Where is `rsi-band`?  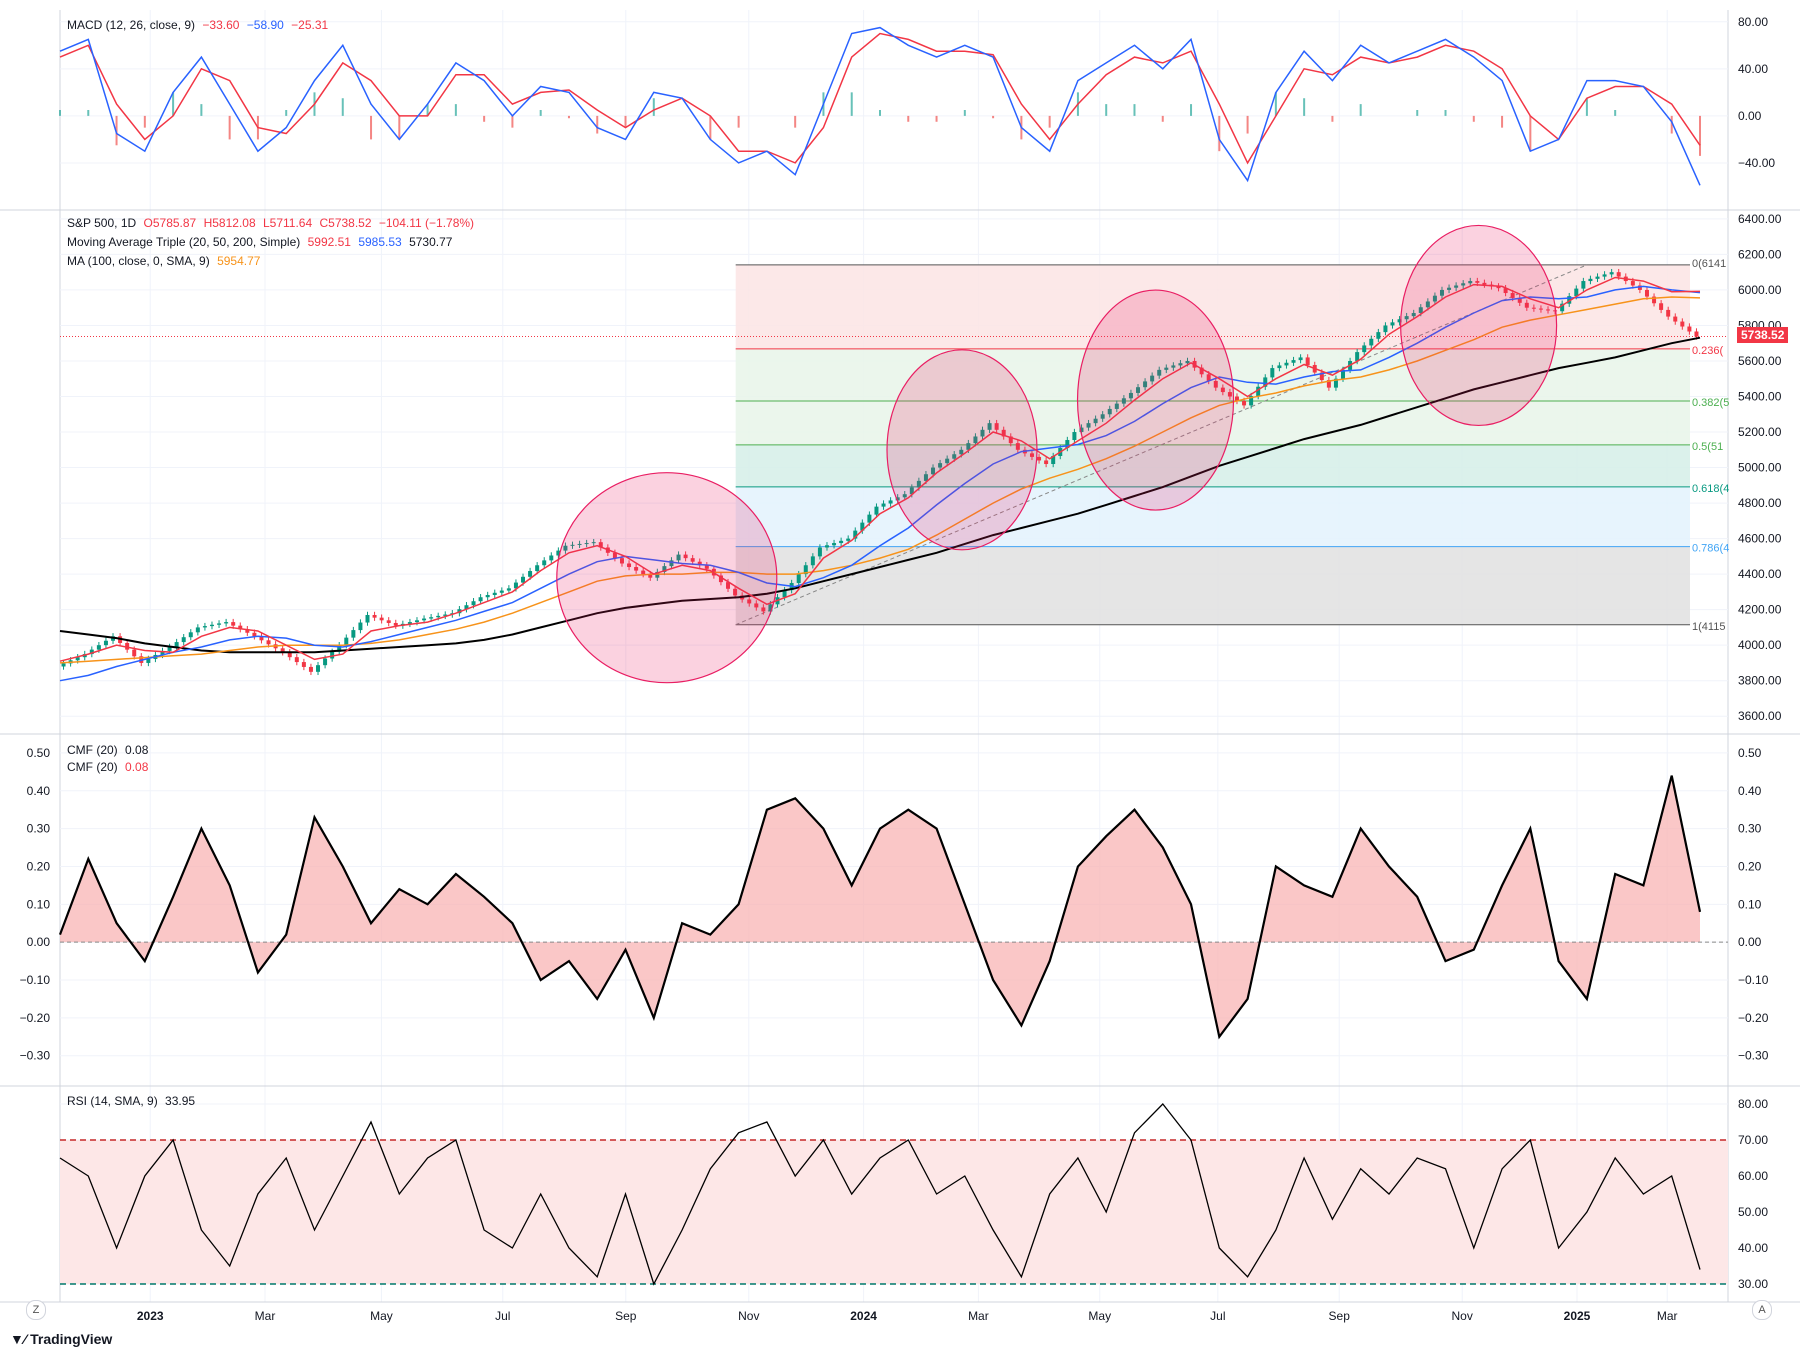 rsi-band is located at coordinates (894, 1212).